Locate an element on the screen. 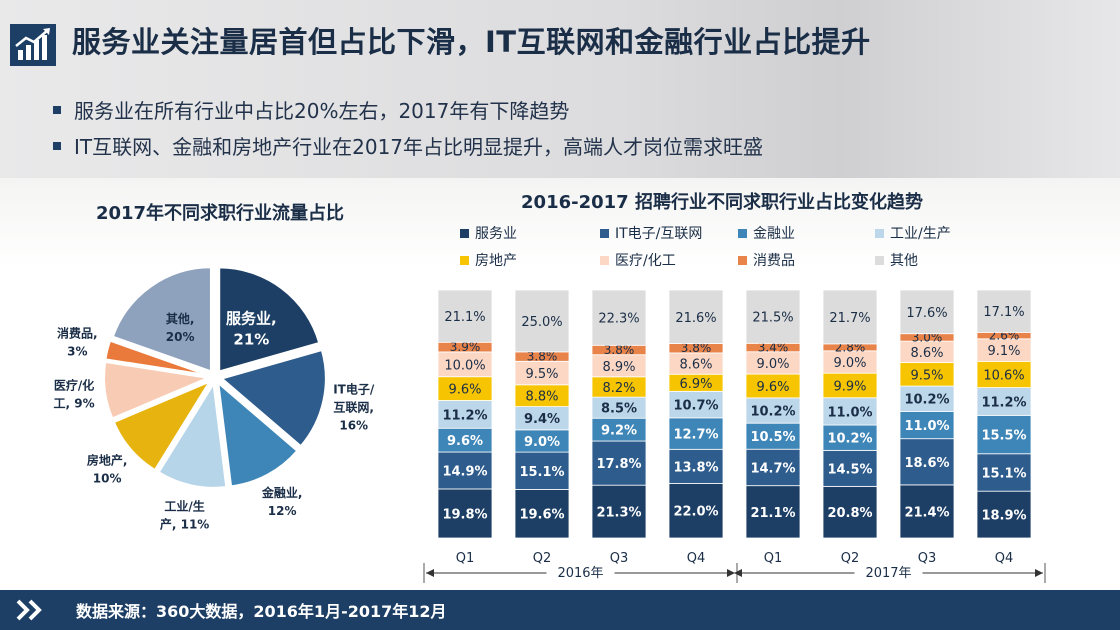 The width and height of the screenshot is (1120, 630). bar-data-label: 15.5% is located at coordinates (1003, 436).